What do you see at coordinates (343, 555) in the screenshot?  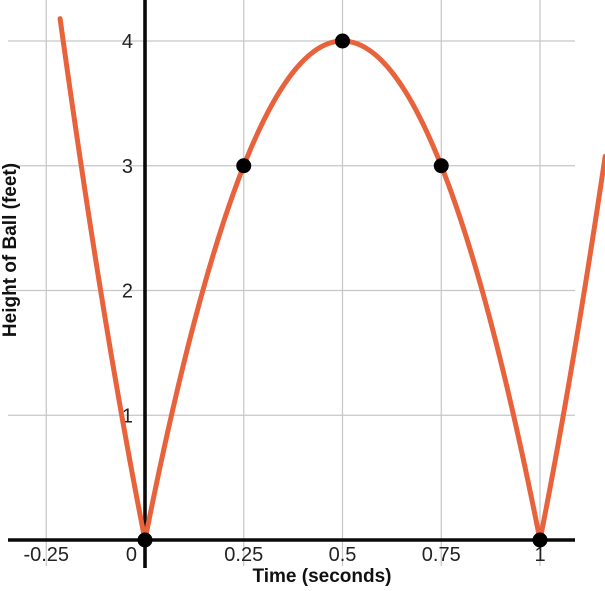 I see `x-tick-label: 0.5` at bounding box center [343, 555].